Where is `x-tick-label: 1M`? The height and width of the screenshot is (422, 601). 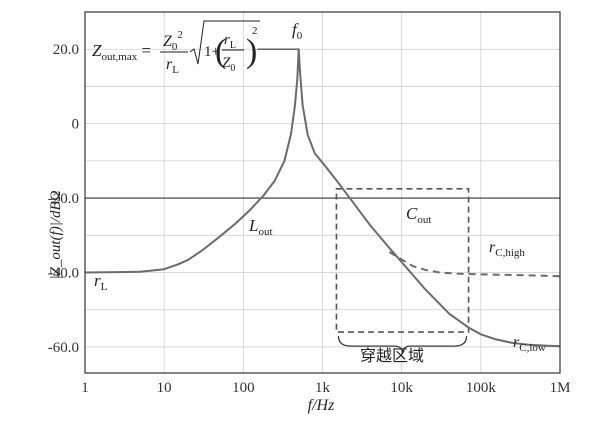
x-tick-label: 1M is located at coordinates (560, 388).